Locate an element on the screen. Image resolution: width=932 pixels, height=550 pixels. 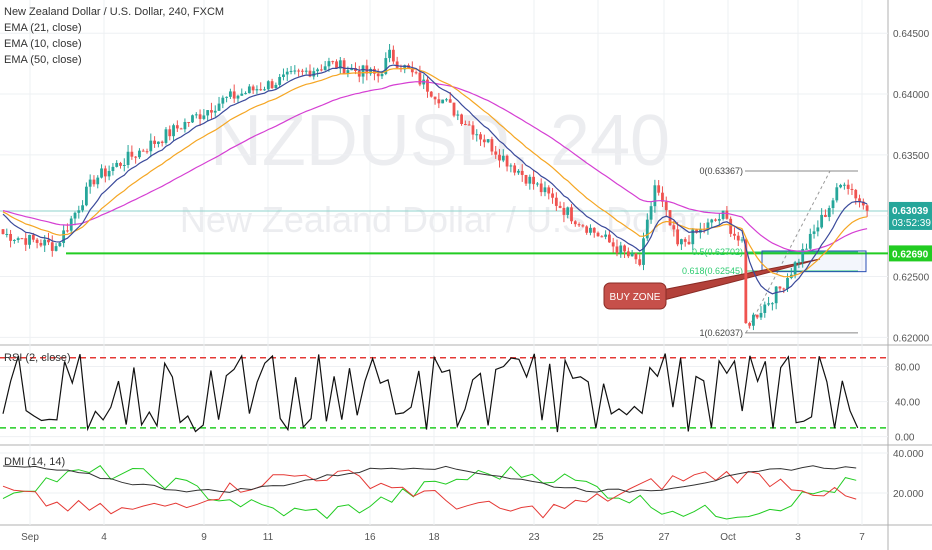
legend-ema10: EMA (10, close) is located at coordinates (43, 44).